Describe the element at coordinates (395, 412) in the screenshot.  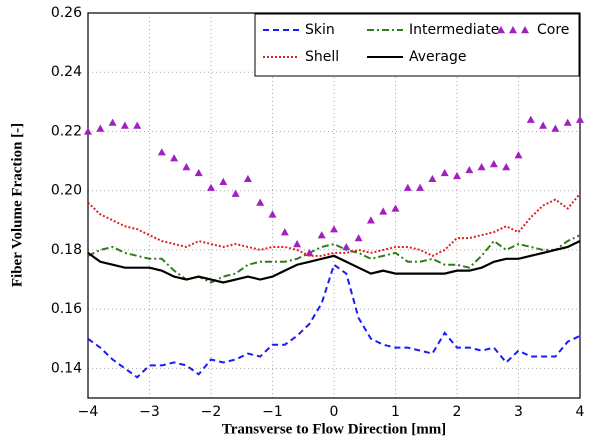
I see `x-tick-label: 1` at that location.